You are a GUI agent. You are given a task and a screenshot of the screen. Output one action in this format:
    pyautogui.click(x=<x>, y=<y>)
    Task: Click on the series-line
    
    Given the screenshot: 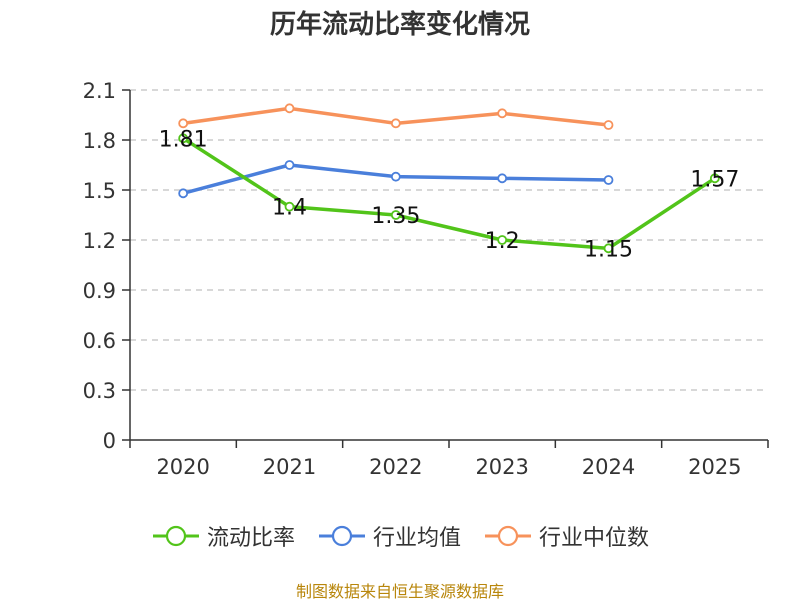 What is the action you would take?
    pyautogui.click(x=449, y=193)
    